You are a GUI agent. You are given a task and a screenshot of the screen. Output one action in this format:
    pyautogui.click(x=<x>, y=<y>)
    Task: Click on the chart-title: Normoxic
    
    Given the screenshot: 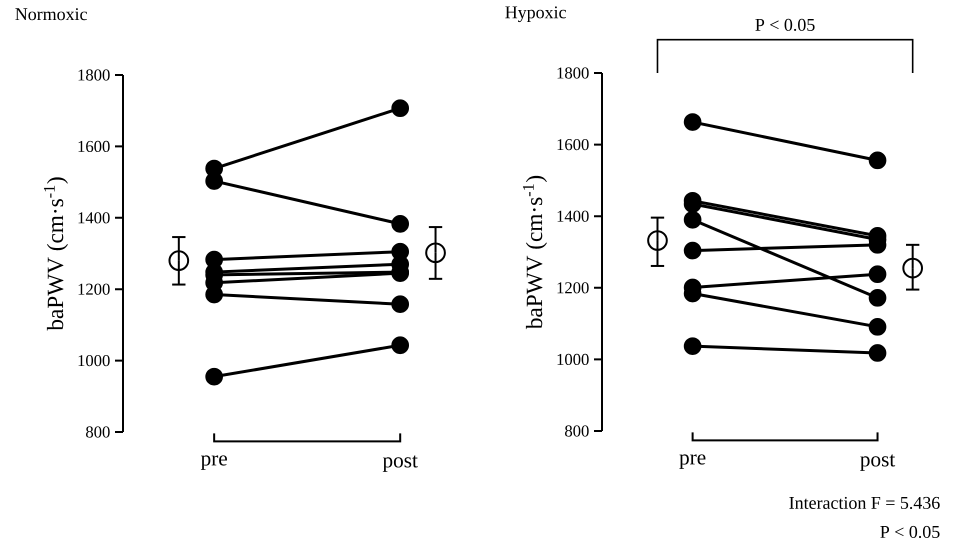 What is the action you would take?
    pyautogui.click(x=51, y=14)
    